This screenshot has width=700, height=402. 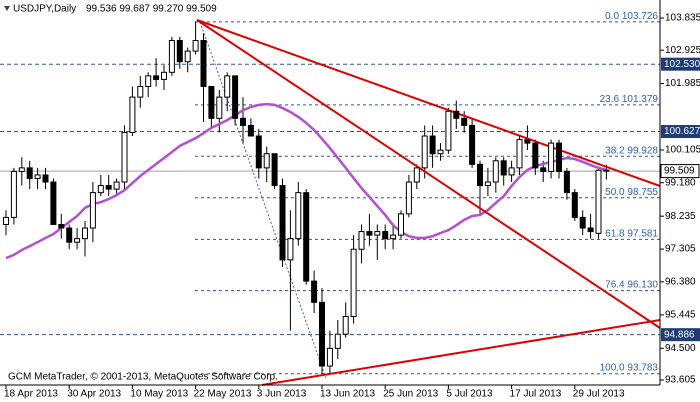 What do you see at coordinates (680, 216) in the screenshot?
I see `y-tick-label: 98.235` at bounding box center [680, 216].